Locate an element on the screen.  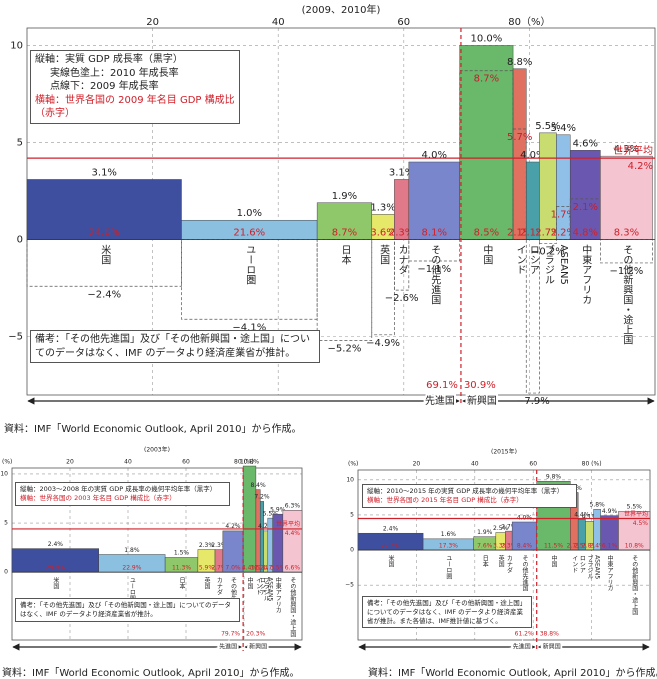
growth-label: 10.0% is located at coordinates (486, 38).